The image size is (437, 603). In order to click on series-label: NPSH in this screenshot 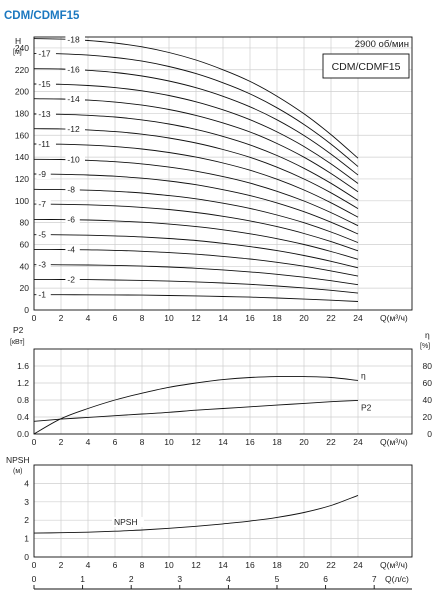, I will do `click(126, 522)`.